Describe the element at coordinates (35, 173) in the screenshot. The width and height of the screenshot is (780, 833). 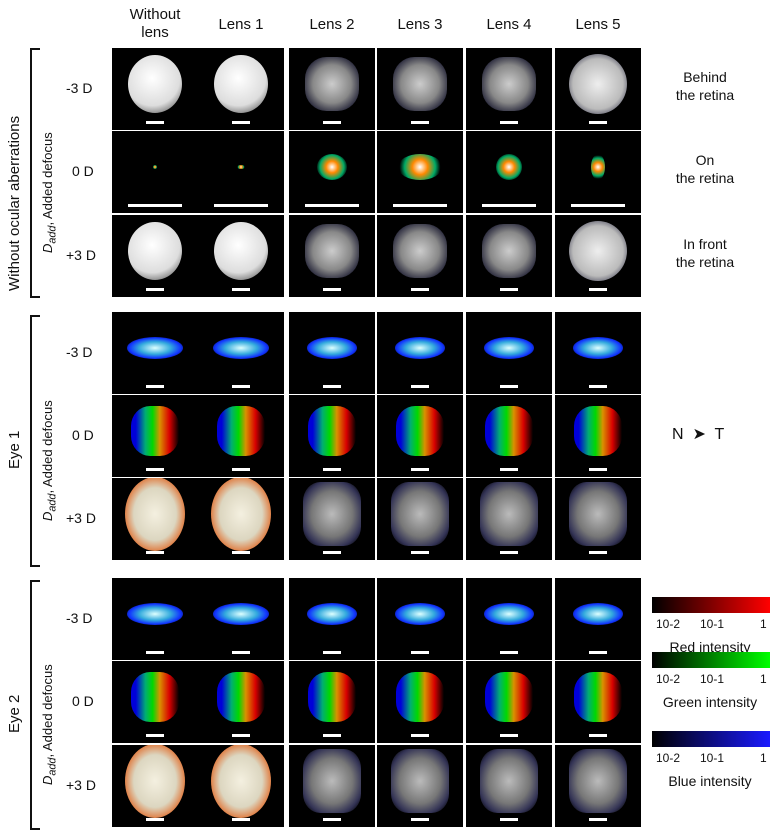
I see `group-bracket` at that location.